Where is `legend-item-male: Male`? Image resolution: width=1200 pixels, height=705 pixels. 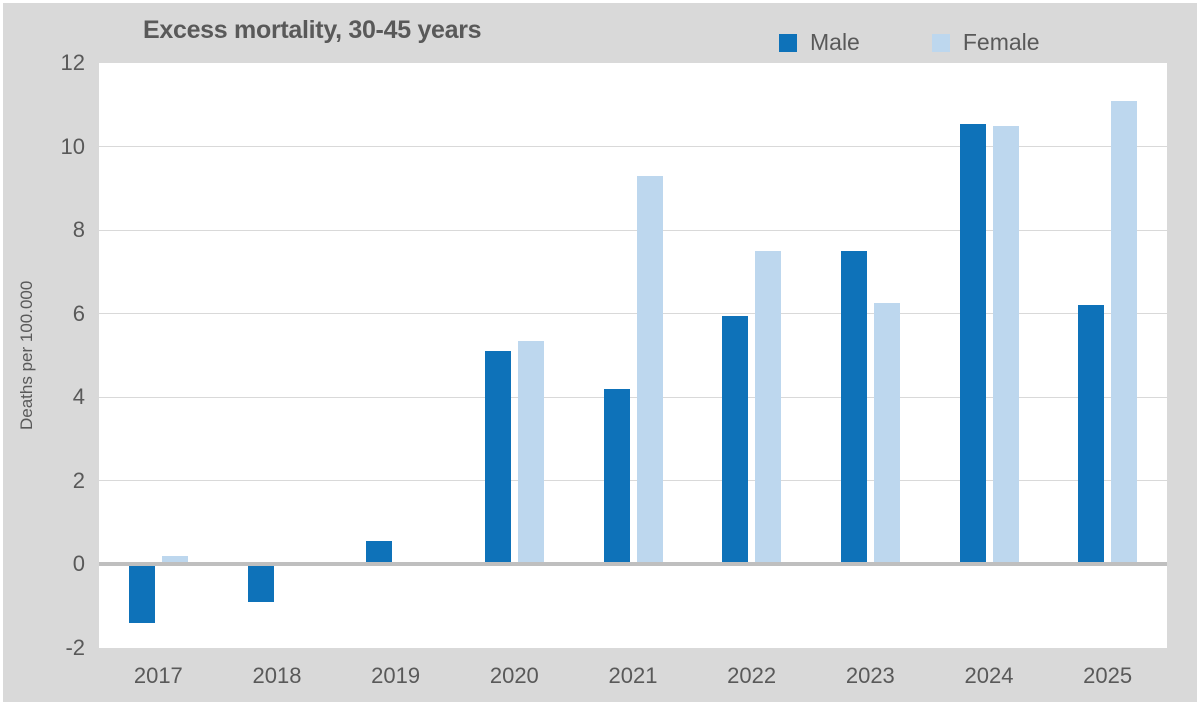 legend-item-male: Male is located at coordinates (819, 42).